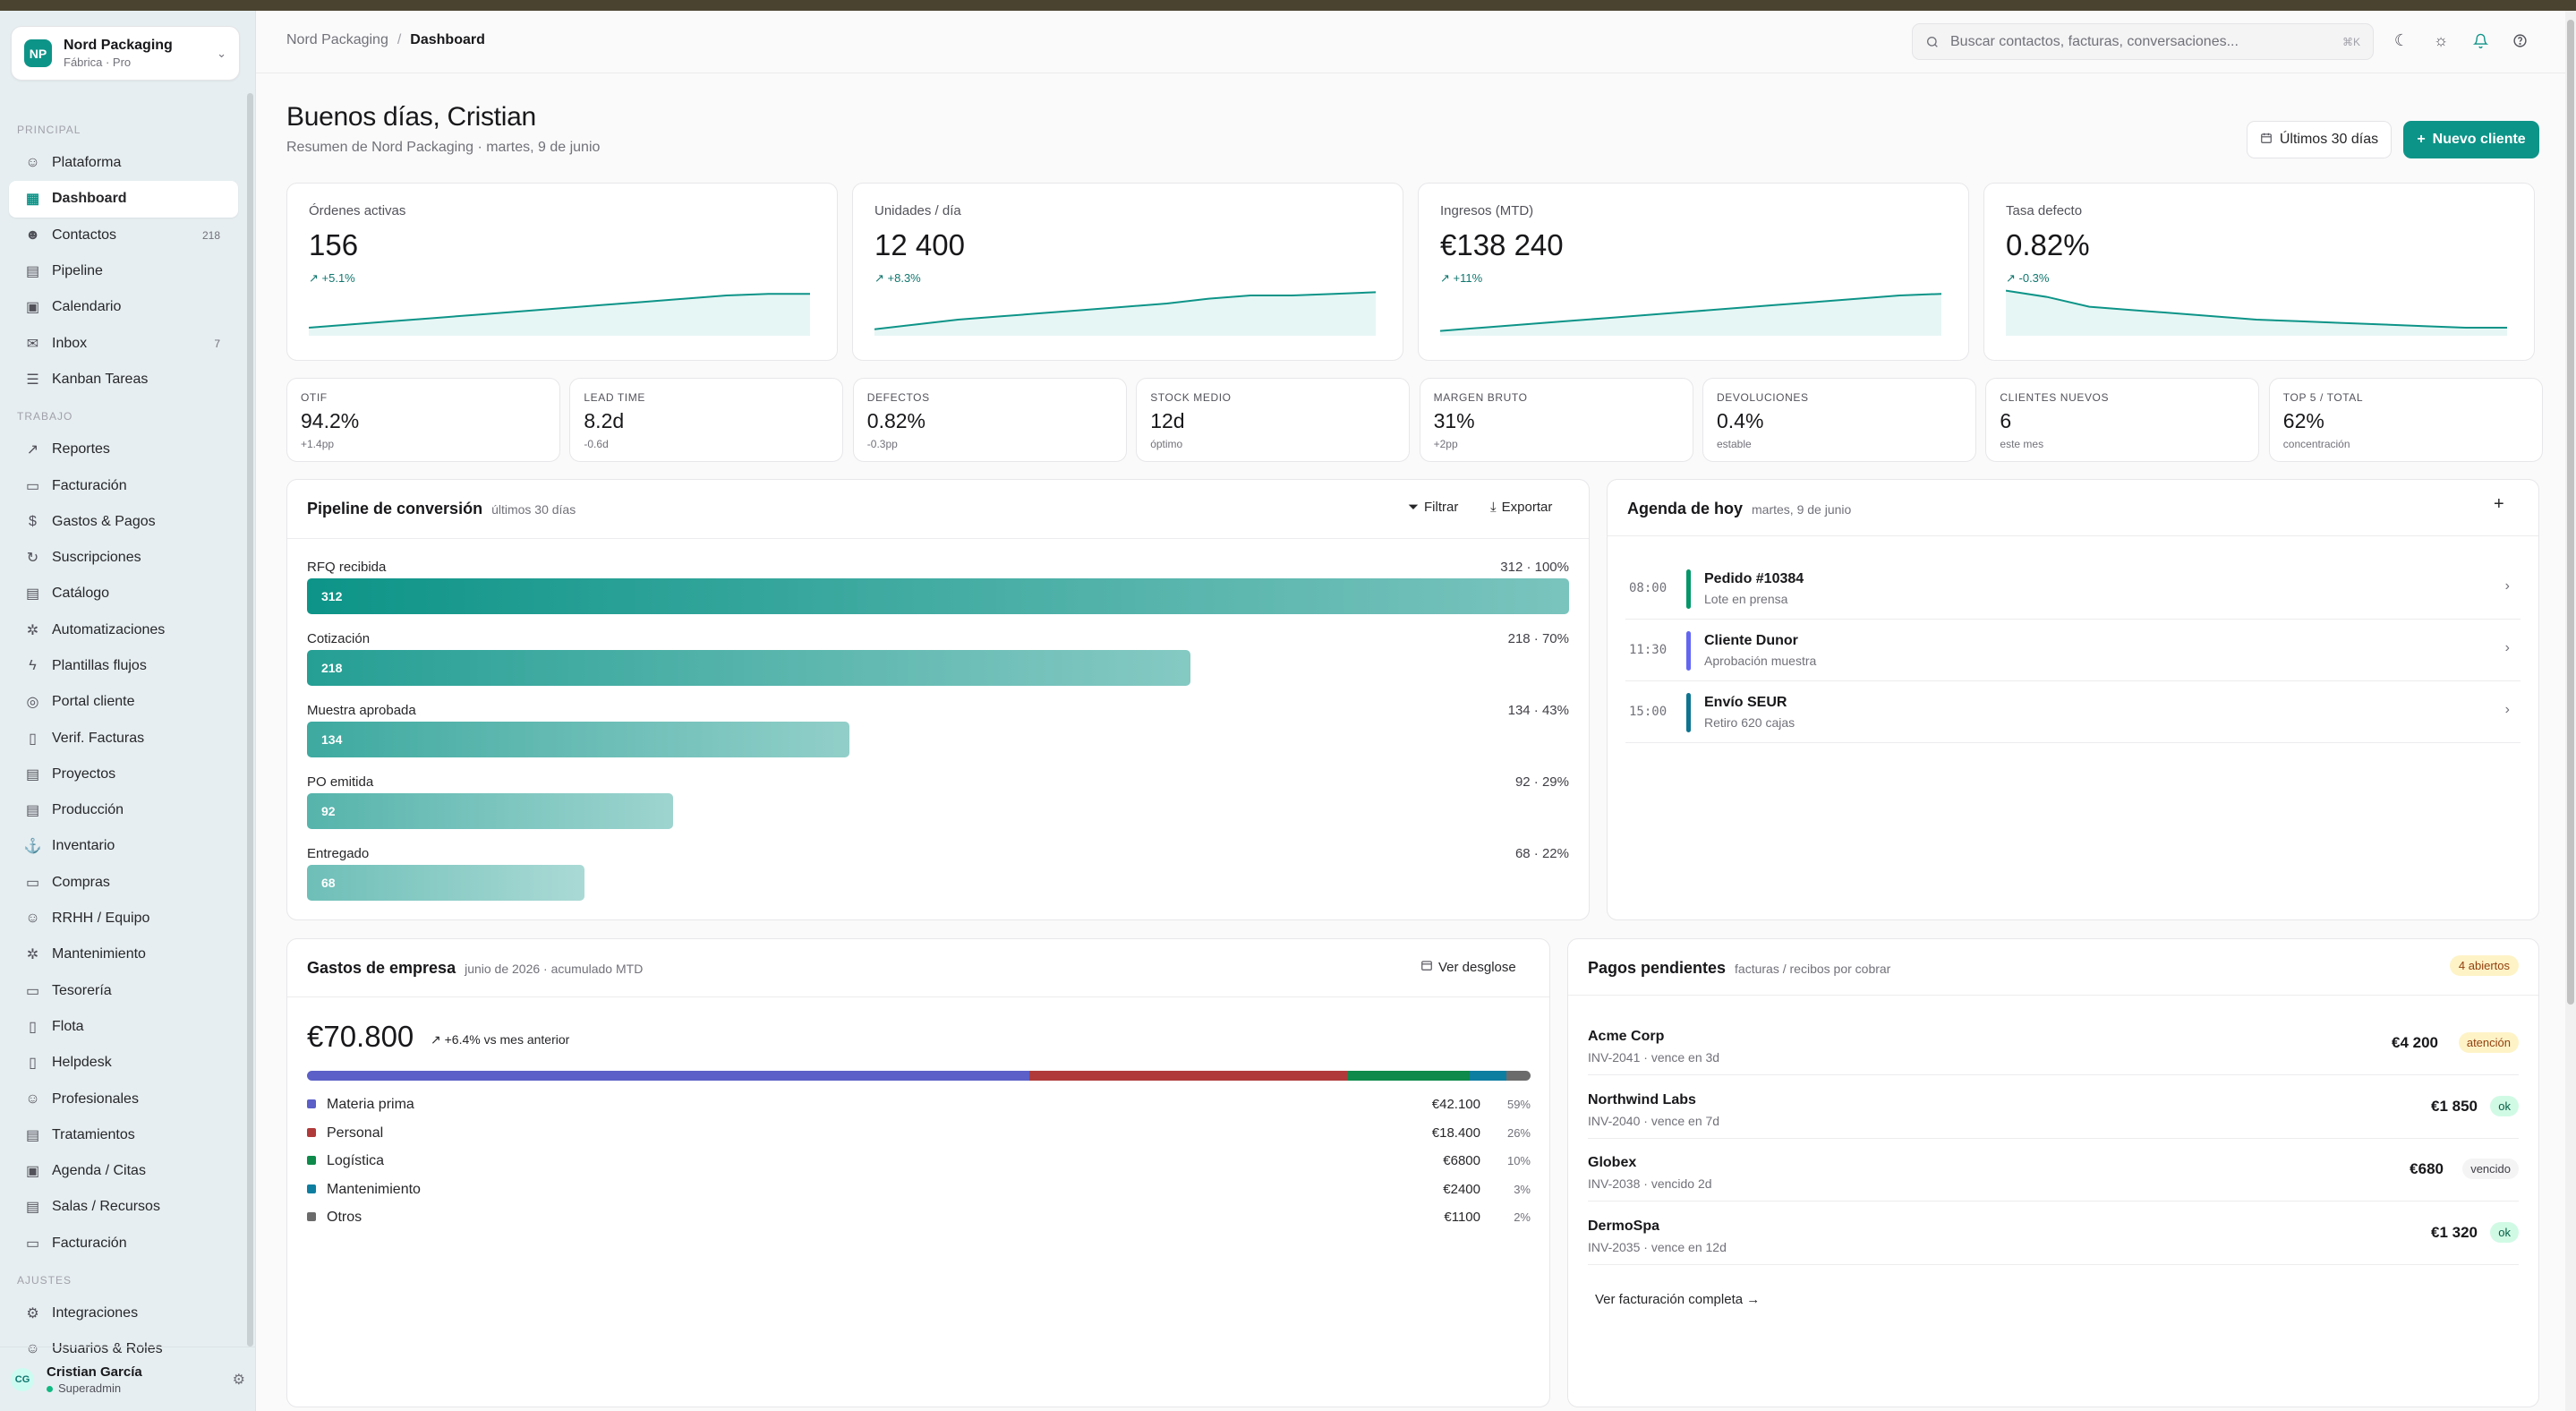 The image size is (2576, 1411). What do you see at coordinates (446, 883) in the screenshot?
I see `funnel-bar: 68` at bounding box center [446, 883].